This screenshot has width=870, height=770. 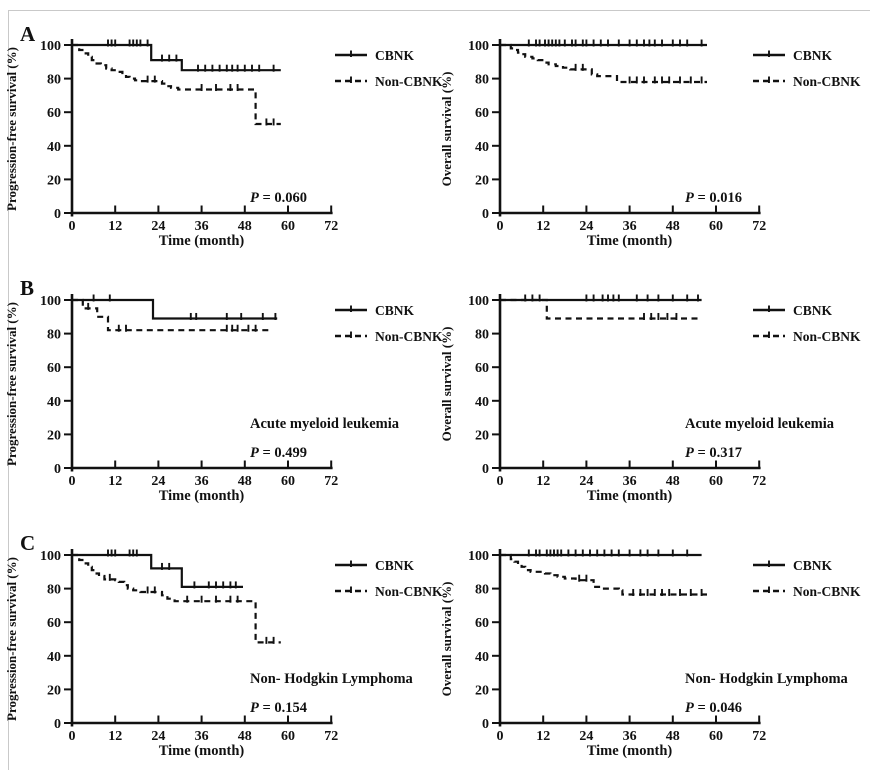 I want to click on page-border-top, so click(x=439, y=10).